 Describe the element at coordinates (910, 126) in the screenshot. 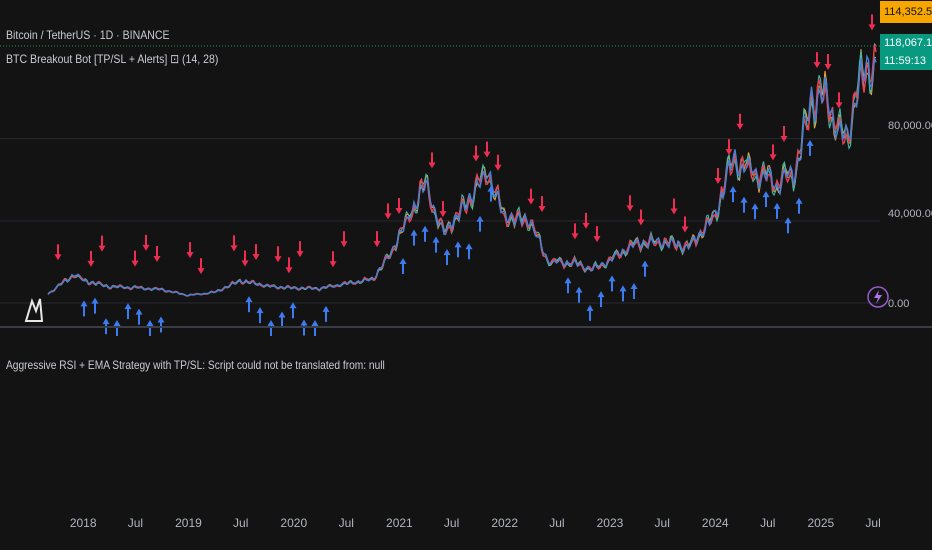

I see `y-tick-80000: 80,000.00` at that location.